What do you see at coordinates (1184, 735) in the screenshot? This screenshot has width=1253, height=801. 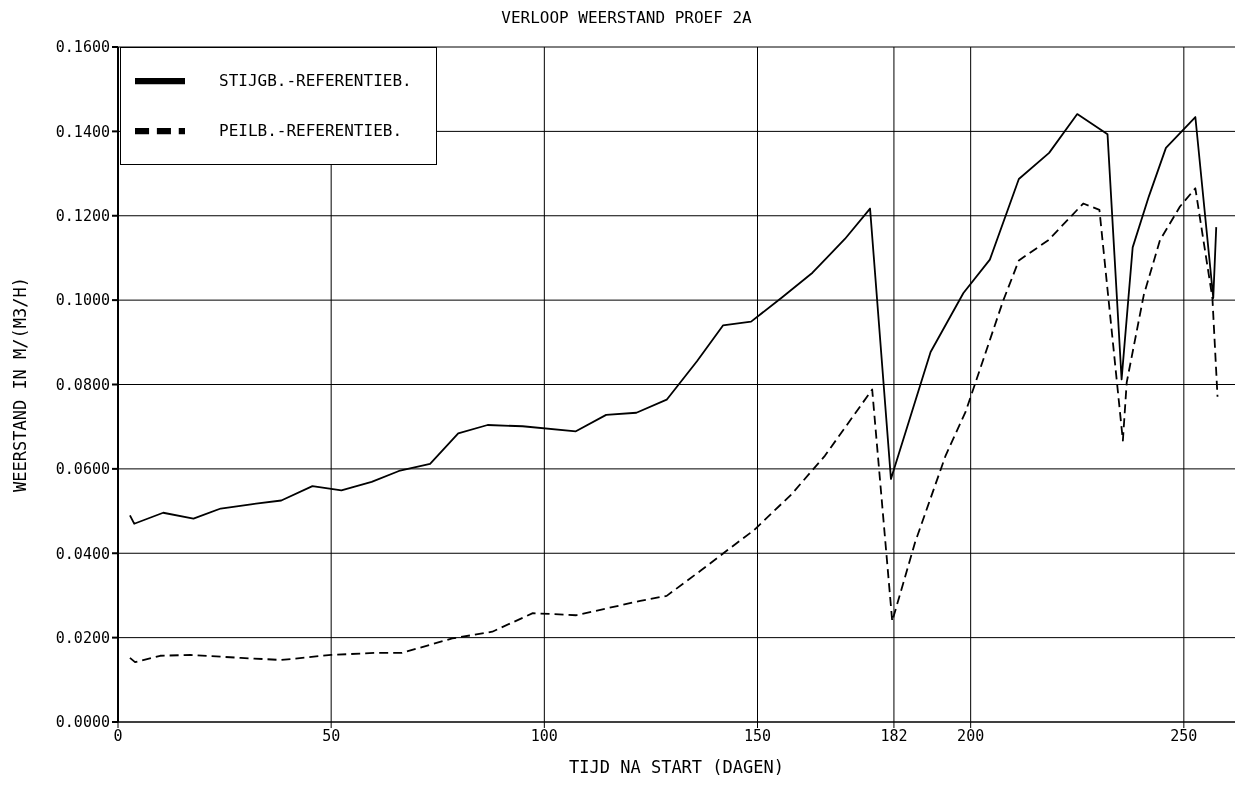 I see `x-tick-label: 250` at bounding box center [1184, 735].